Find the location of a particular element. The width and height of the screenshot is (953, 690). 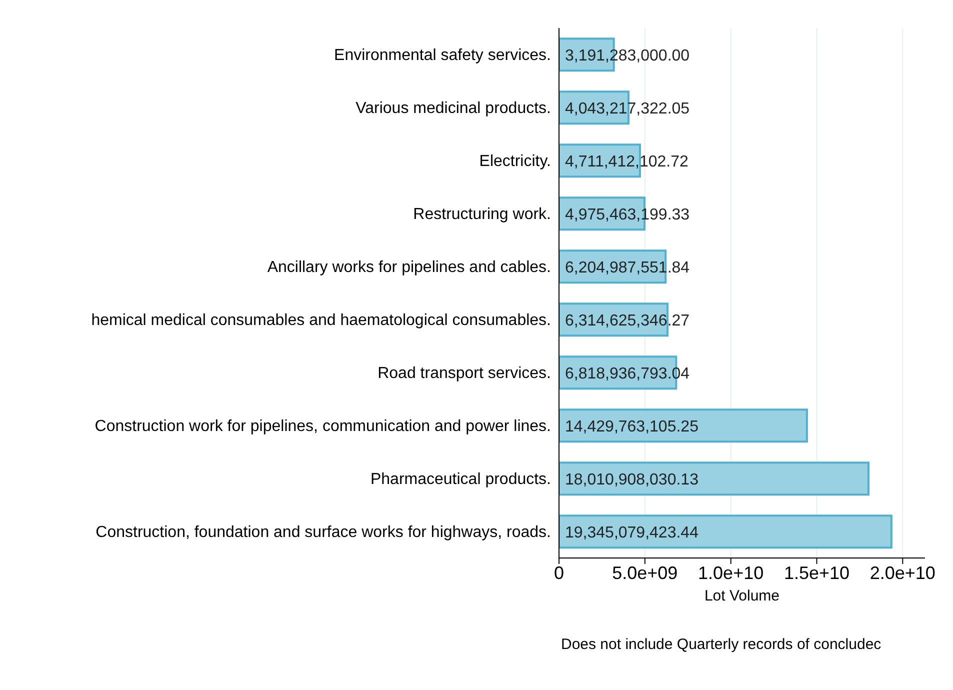

data-label: 4,043,217,322.05 is located at coordinates (627, 109).